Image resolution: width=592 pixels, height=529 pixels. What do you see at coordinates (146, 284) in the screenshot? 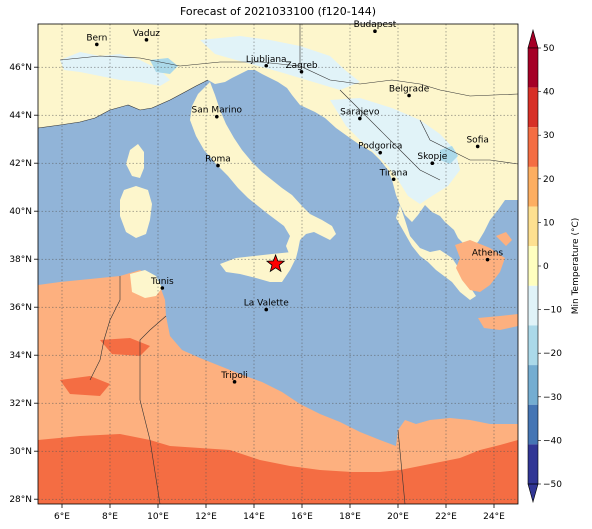
I see `tunisia-mild-land` at bounding box center [146, 284].